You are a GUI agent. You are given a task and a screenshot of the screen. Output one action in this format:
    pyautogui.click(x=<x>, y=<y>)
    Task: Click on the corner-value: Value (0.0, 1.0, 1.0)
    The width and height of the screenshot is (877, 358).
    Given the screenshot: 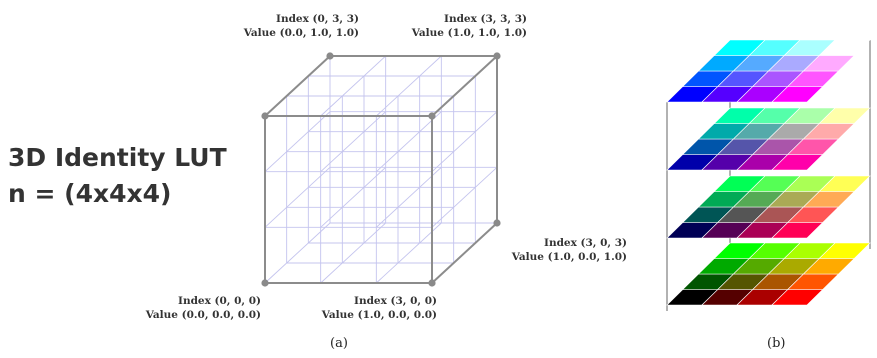 What is the action you would take?
    pyautogui.click(x=301, y=33)
    